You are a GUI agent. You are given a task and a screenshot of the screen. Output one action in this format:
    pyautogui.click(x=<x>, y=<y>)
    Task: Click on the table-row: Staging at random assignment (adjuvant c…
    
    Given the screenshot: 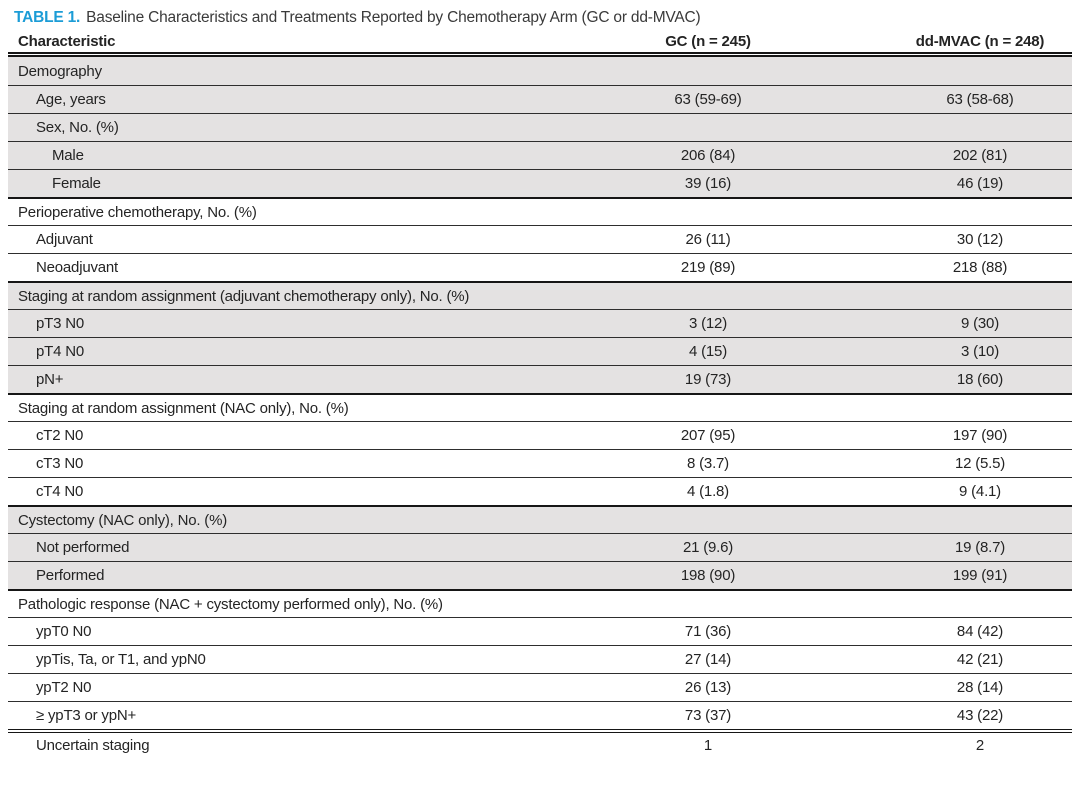 What is the action you would take?
    pyautogui.click(x=540, y=295)
    